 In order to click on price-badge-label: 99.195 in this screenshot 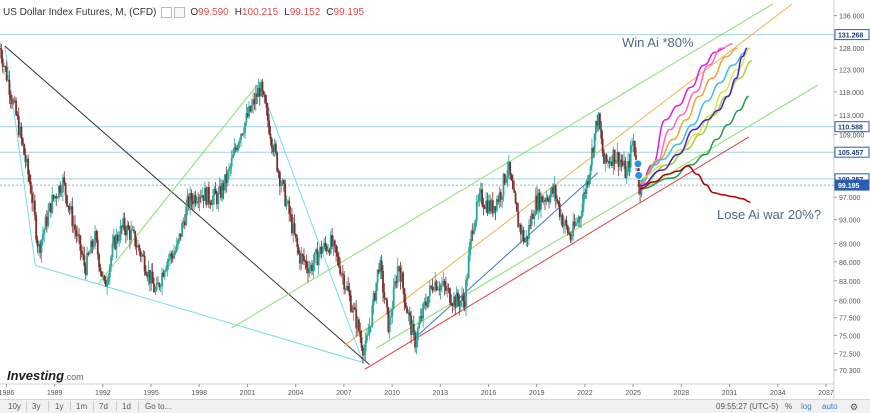, I will do `click(849, 186)`.